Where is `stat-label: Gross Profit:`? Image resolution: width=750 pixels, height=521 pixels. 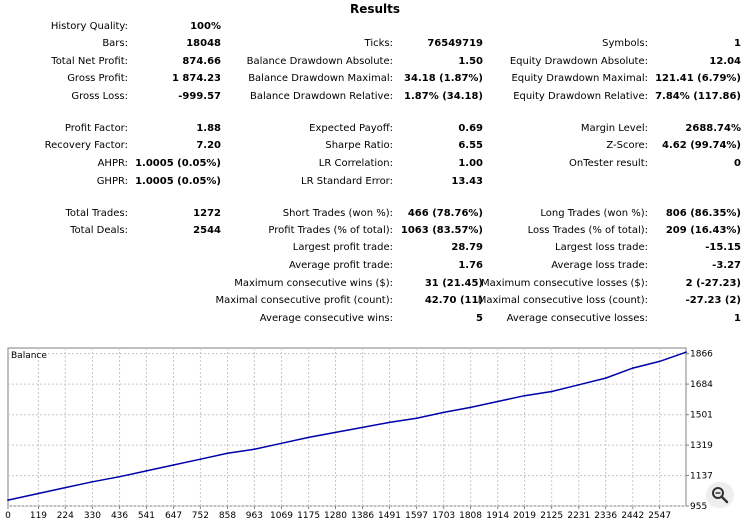 stat-label: Gross Profit: is located at coordinates (97, 78).